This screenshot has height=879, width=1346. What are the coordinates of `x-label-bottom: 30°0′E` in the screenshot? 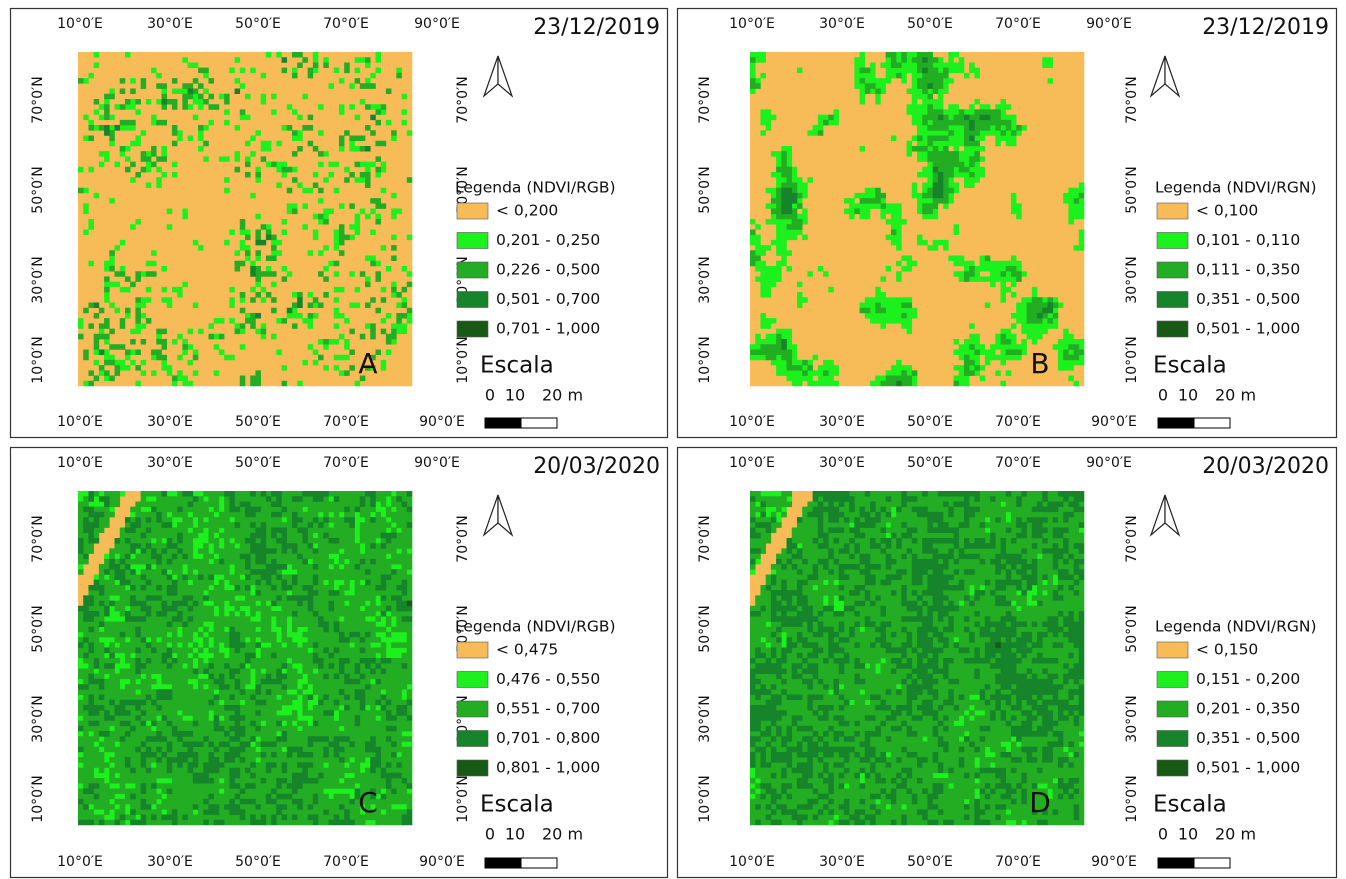 It's located at (170, 422).